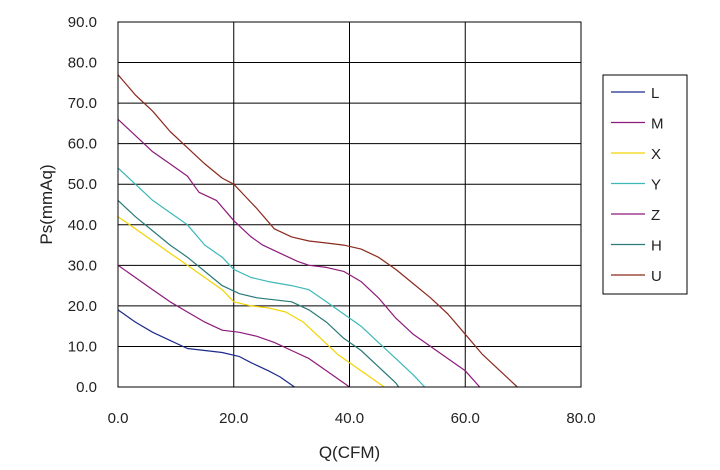 The image size is (720, 470). Describe the element at coordinates (82, 22) in the screenshot. I see `y-tick-label: 90.0` at that location.